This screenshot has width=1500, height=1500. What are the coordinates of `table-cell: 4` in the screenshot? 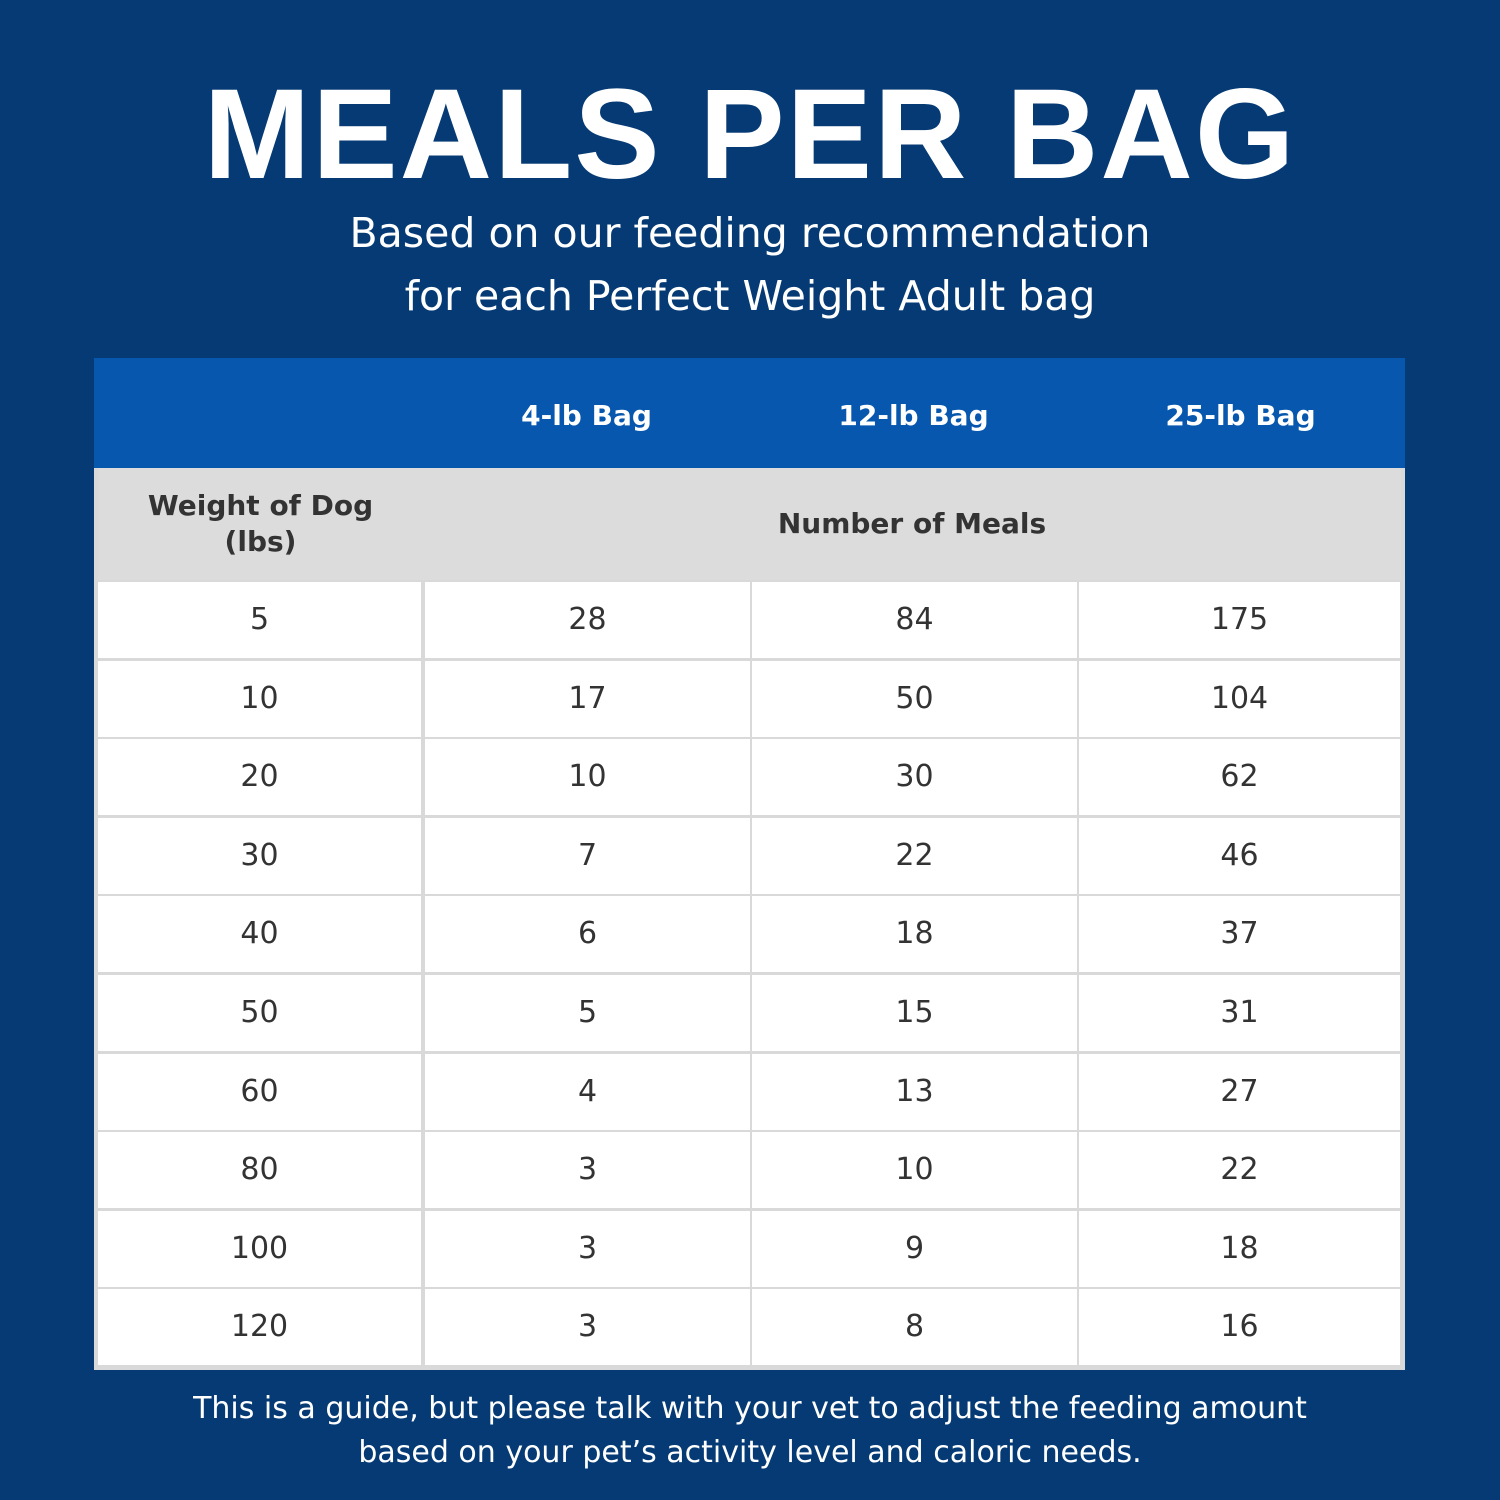 It's located at (587, 1091).